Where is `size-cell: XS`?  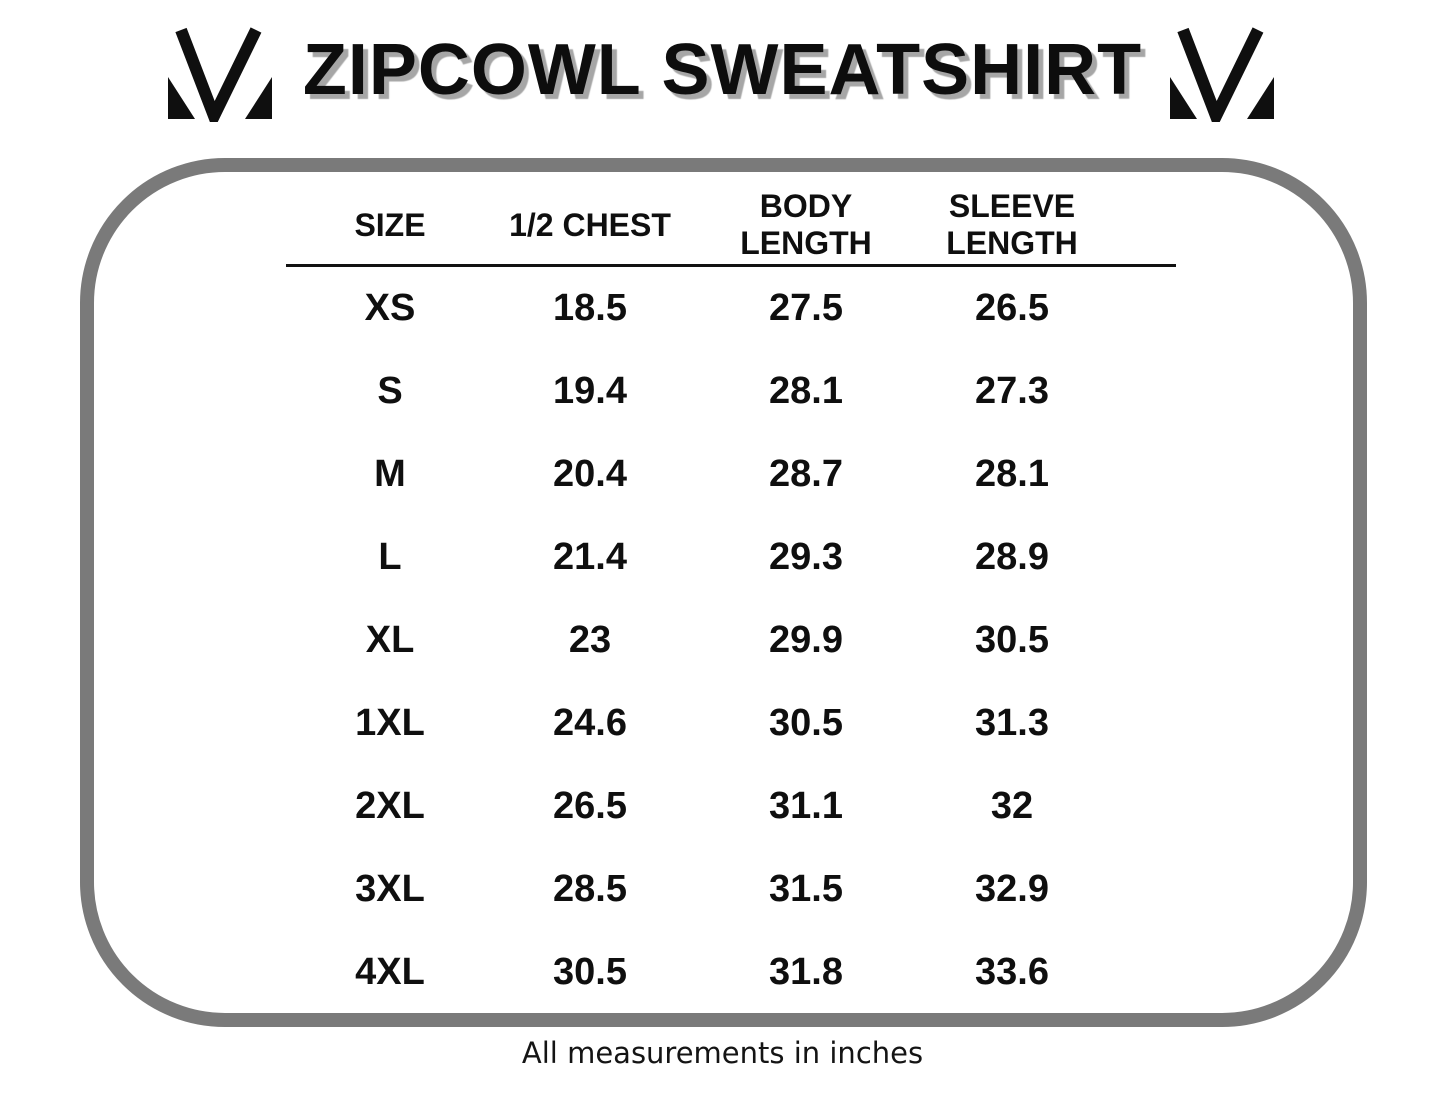
size-cell: XS is located at coordinates (390, 308).